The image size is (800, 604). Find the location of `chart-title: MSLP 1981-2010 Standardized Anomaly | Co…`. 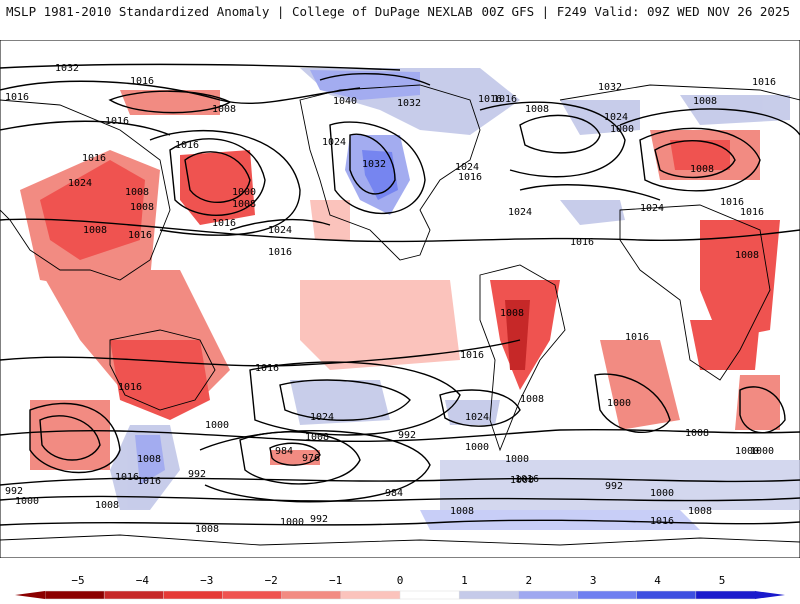

chart-title: MSLP 1981-2010 Standardized Anomaly | Co… is located at coordinates (239, 11).